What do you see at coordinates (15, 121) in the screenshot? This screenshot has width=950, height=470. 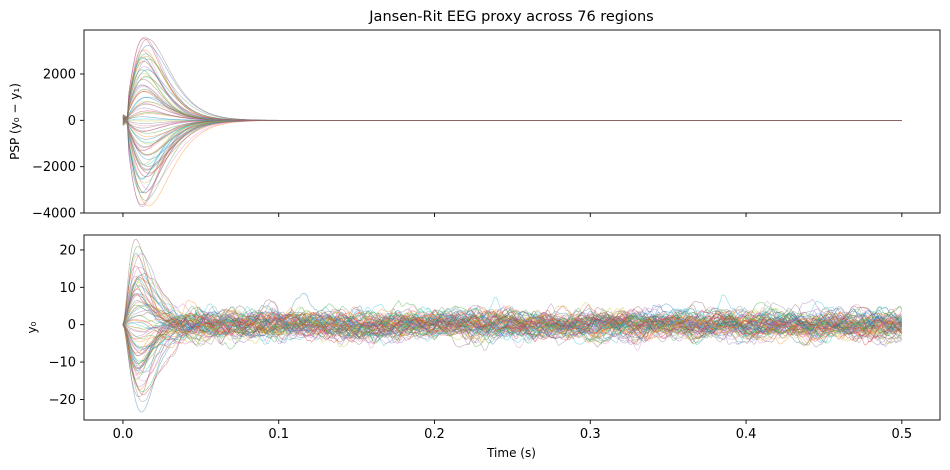 I see `top-y-axis-label: PSP (y₀ − y₁)` at bounding box center [15, 121].